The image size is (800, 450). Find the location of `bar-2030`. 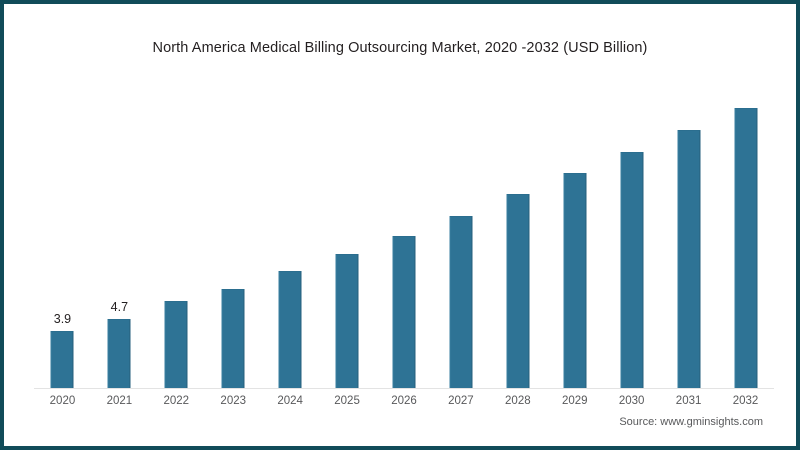

bar-2030 is located at coordinates (632, 270).